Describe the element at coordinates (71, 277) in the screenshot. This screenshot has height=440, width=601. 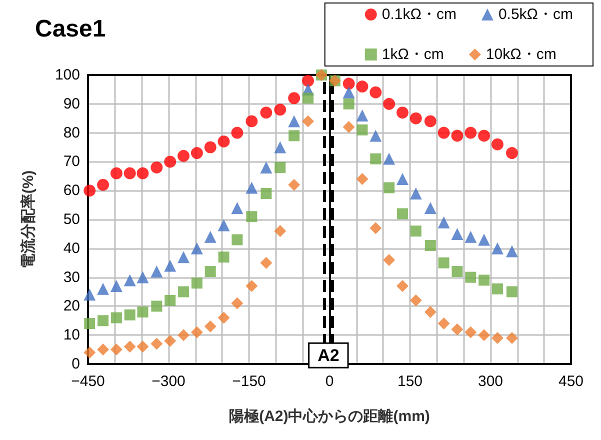
I see `y-tick-label: 30` at that location.